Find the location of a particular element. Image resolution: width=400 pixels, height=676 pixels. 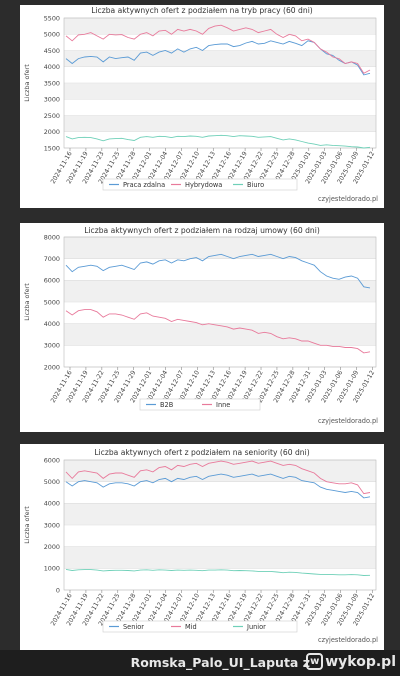

y-tick-label: 7000 is located at coordinates (52, 259).